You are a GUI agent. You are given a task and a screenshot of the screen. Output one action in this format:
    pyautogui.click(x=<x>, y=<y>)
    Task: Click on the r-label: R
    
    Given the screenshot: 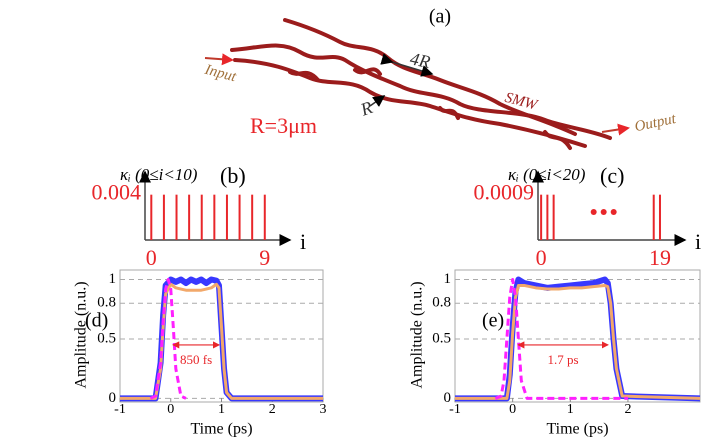 What is the action you would take?
    pyautogui.click(x=366, y=108)
    